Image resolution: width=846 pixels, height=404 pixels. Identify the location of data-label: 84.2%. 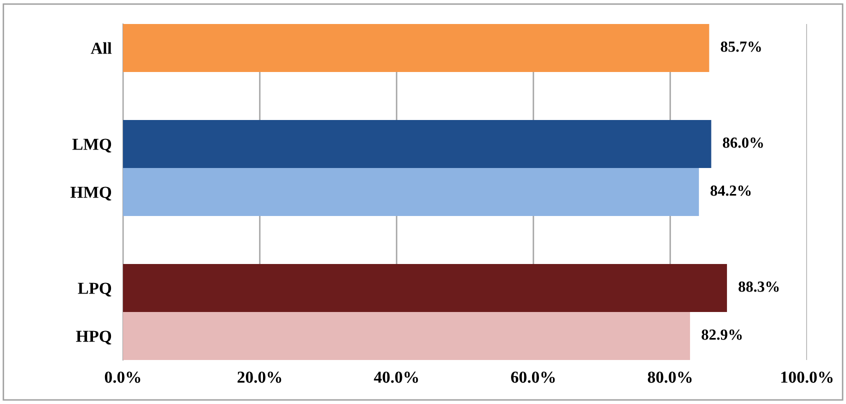
(730, 191).